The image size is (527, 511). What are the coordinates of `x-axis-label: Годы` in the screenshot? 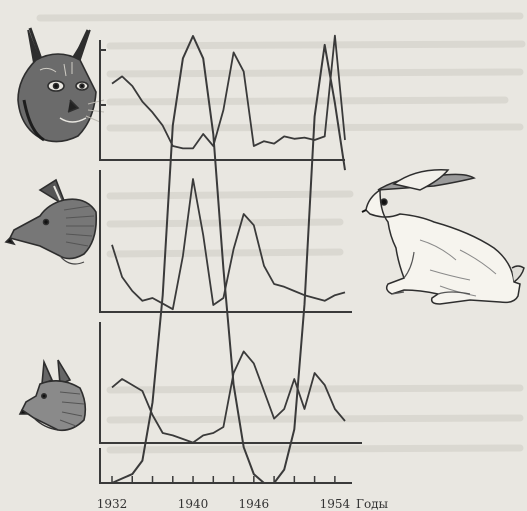 It's located at (372, 504).